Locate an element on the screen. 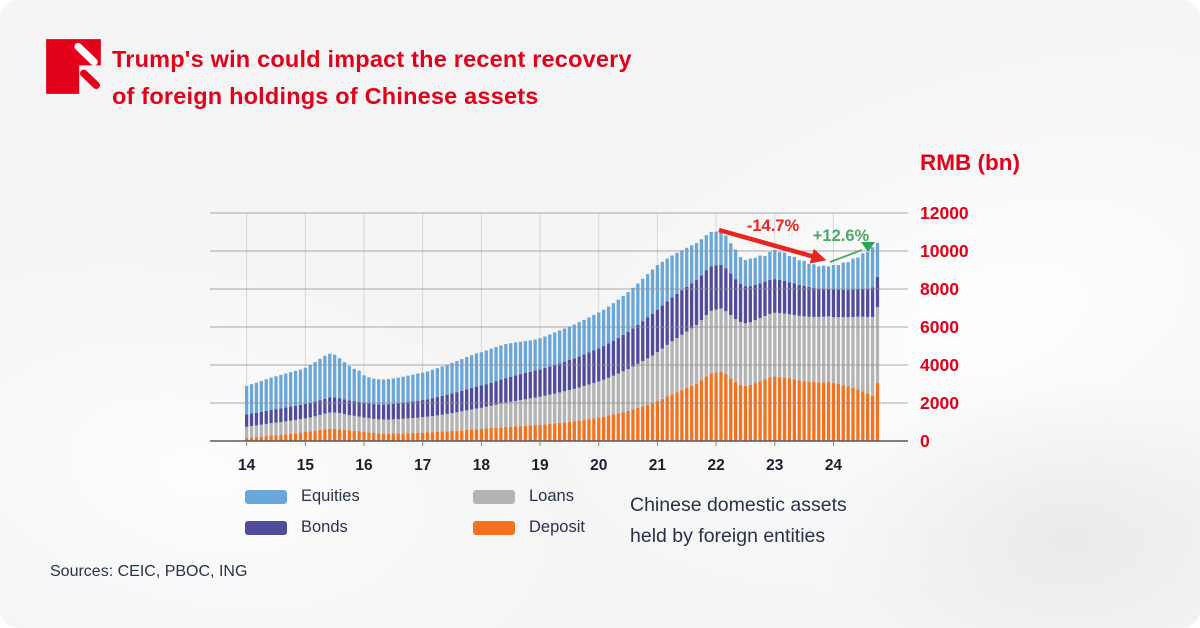 The height and width of the screenshot is (628, 1200). legend-item-deposit: Deposit is located at coordinates (553, 527).